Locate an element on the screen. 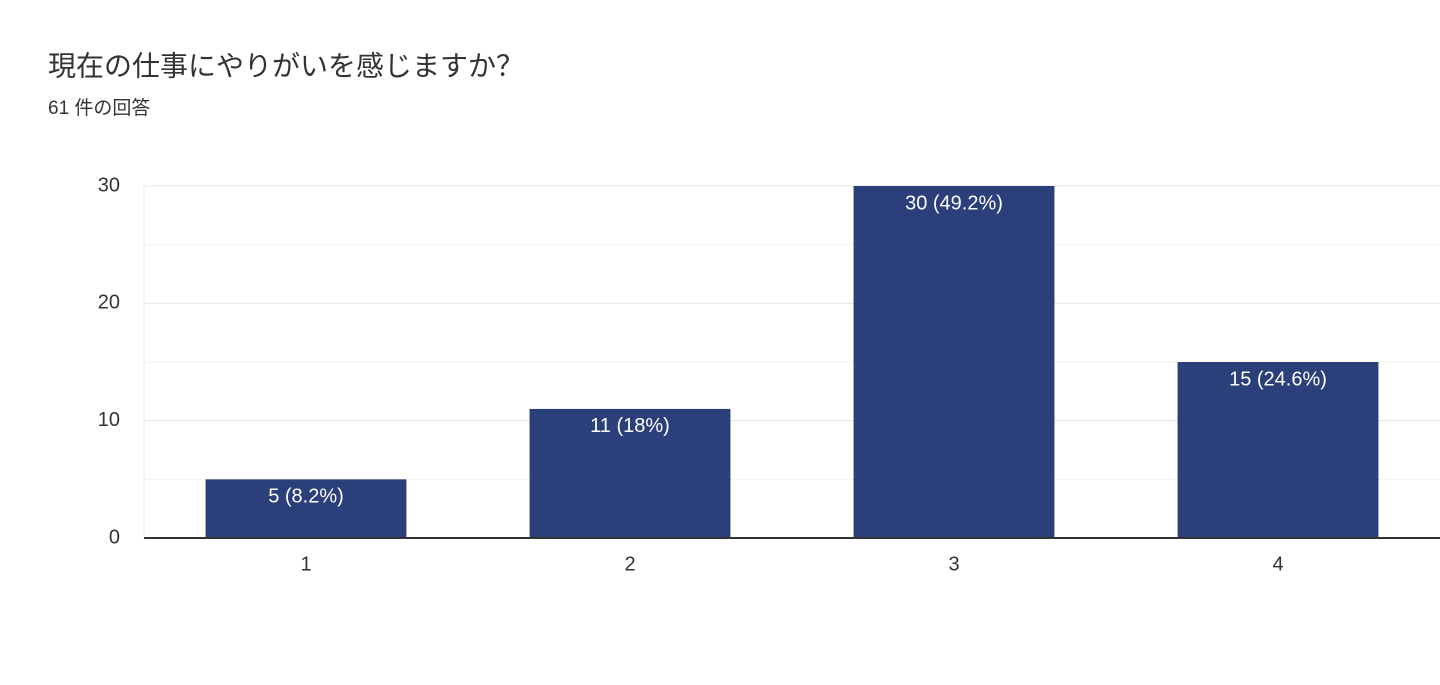 This screenshot has width=1440, height=685. chart-subtitle: 61 件の回答 is located at coordinates (99, 108).